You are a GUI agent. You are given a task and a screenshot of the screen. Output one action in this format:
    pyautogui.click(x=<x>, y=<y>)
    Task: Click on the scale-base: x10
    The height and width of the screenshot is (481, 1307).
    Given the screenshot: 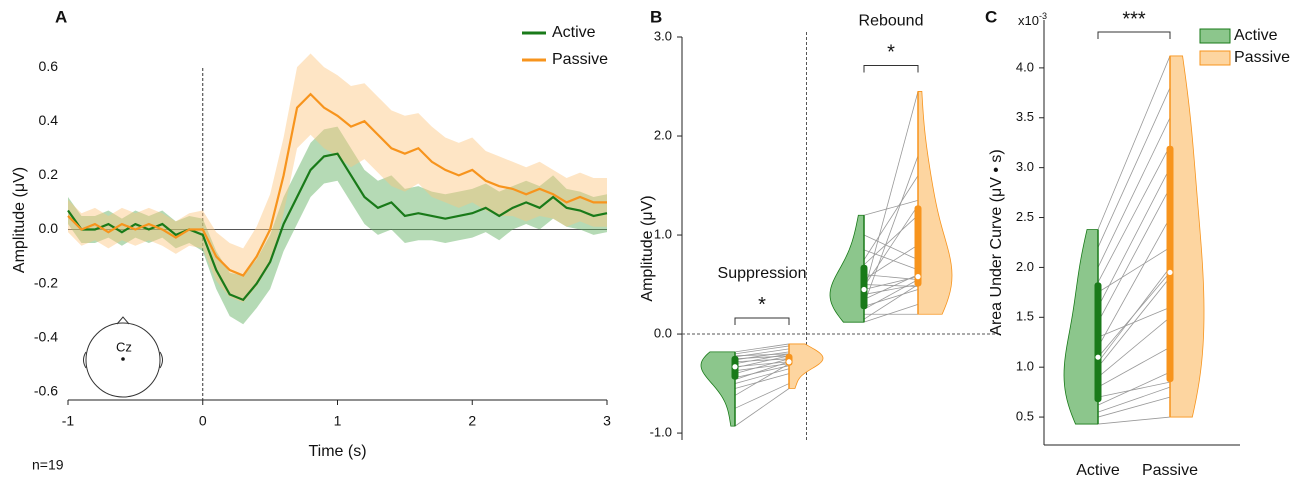 What is the action you would take?
    pyautogui.click(x=1028, y=20)
    